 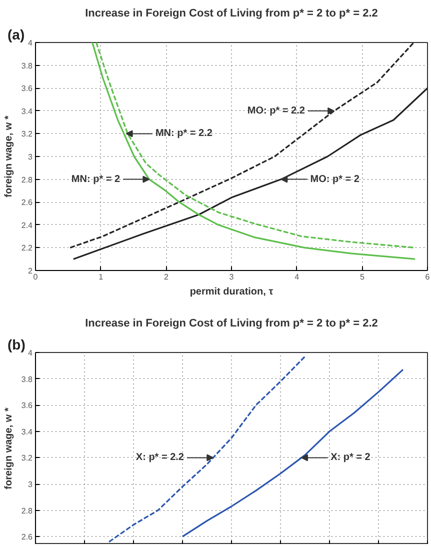 I want to click on annotation: MN: p* = 2.2, so click(x=184, y=134).